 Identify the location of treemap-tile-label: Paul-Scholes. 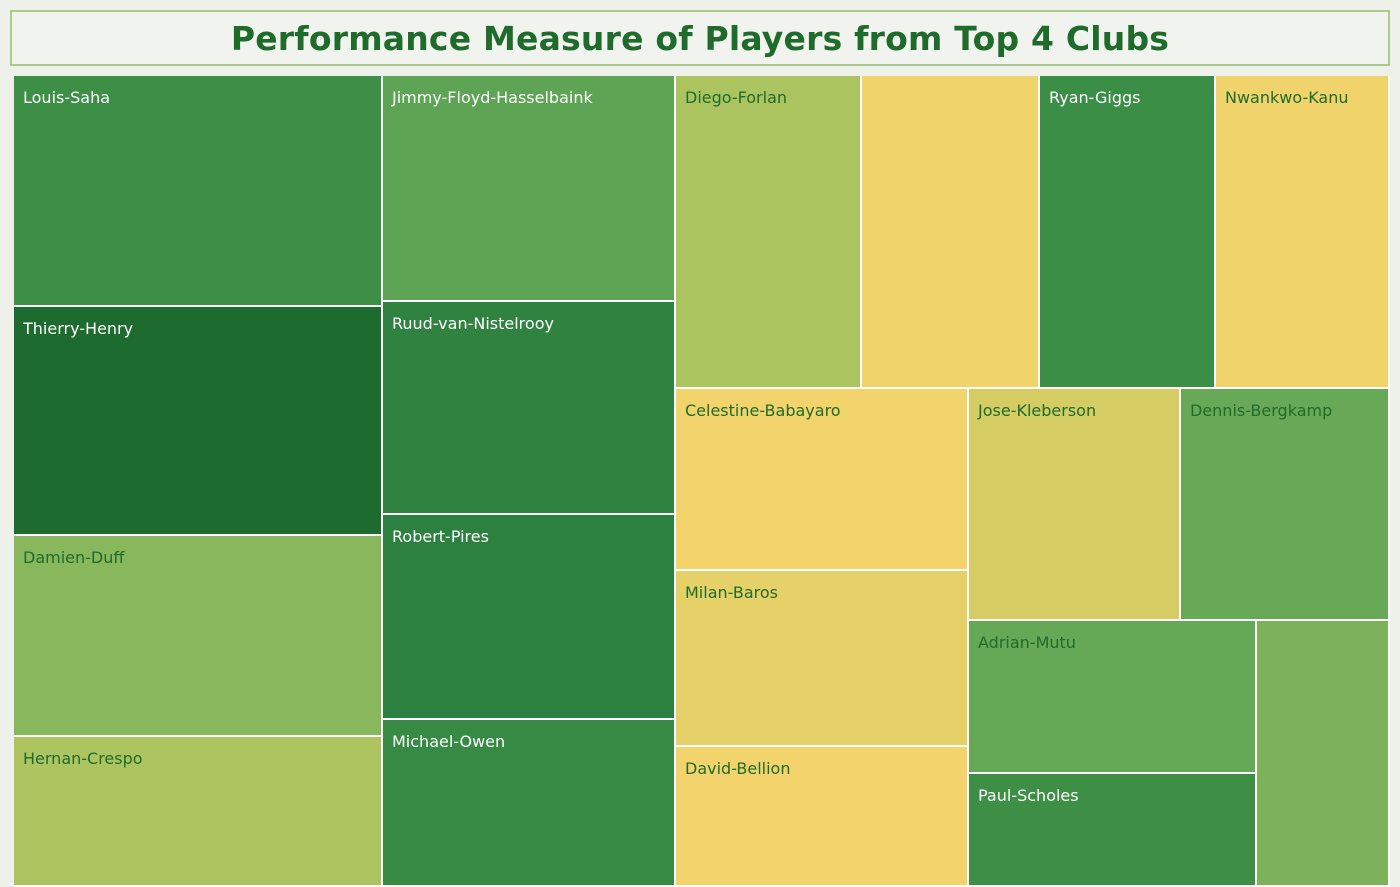
(1028, 795).